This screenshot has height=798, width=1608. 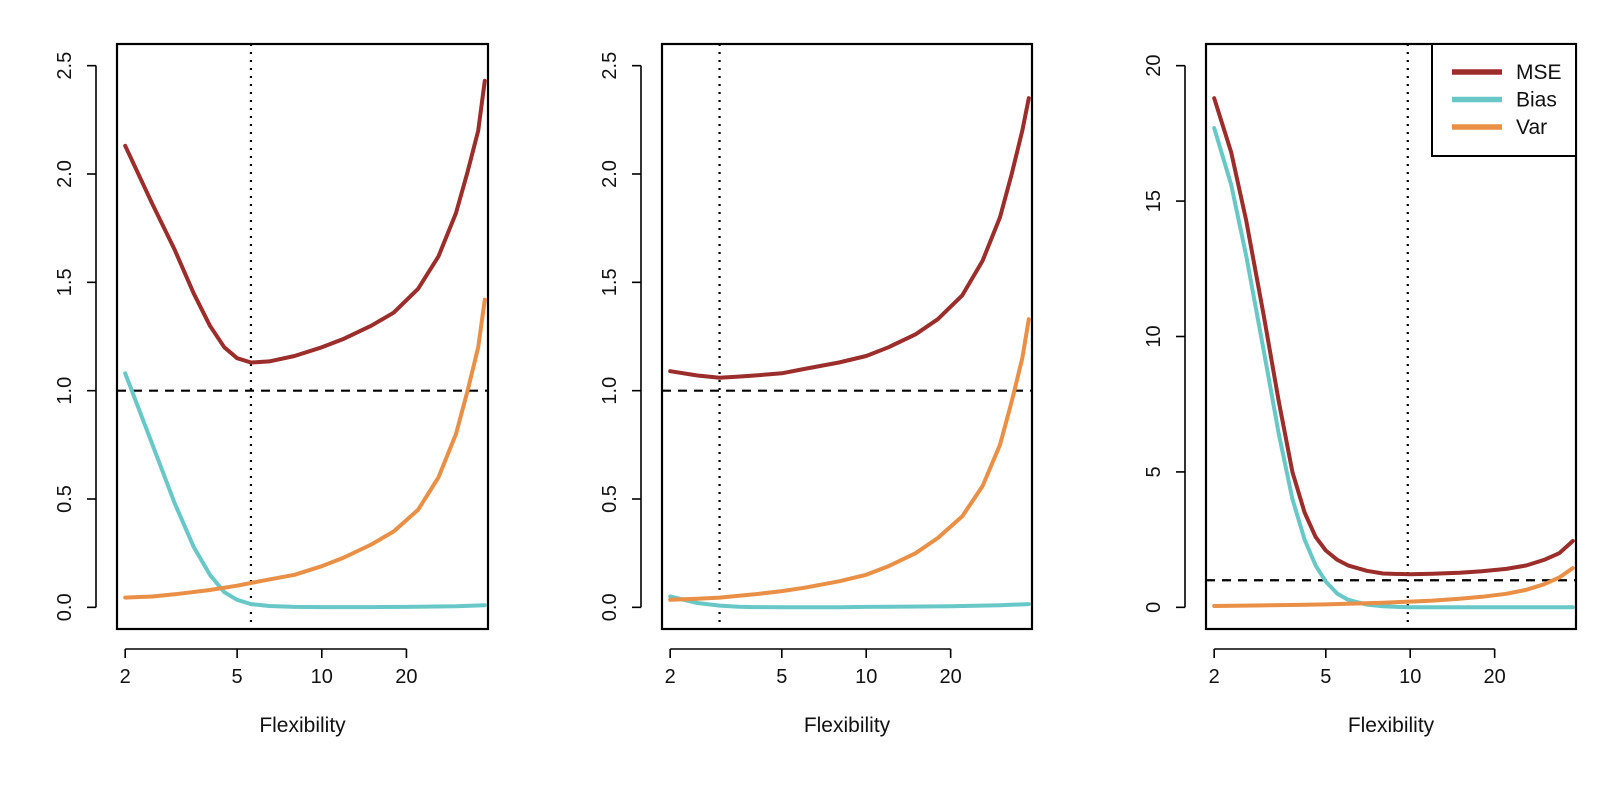 I want to click on legend-label-bias: Bias, so click(x=1536, y=100).